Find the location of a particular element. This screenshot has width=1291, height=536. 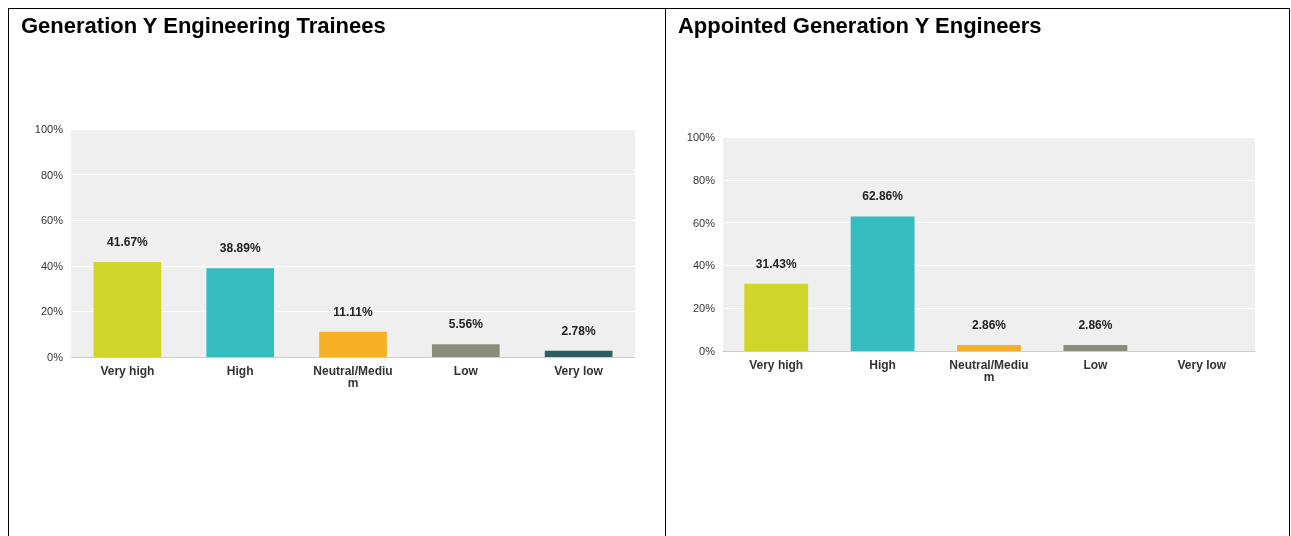

data-label: 11.11% is located at coordinates (353, 311).